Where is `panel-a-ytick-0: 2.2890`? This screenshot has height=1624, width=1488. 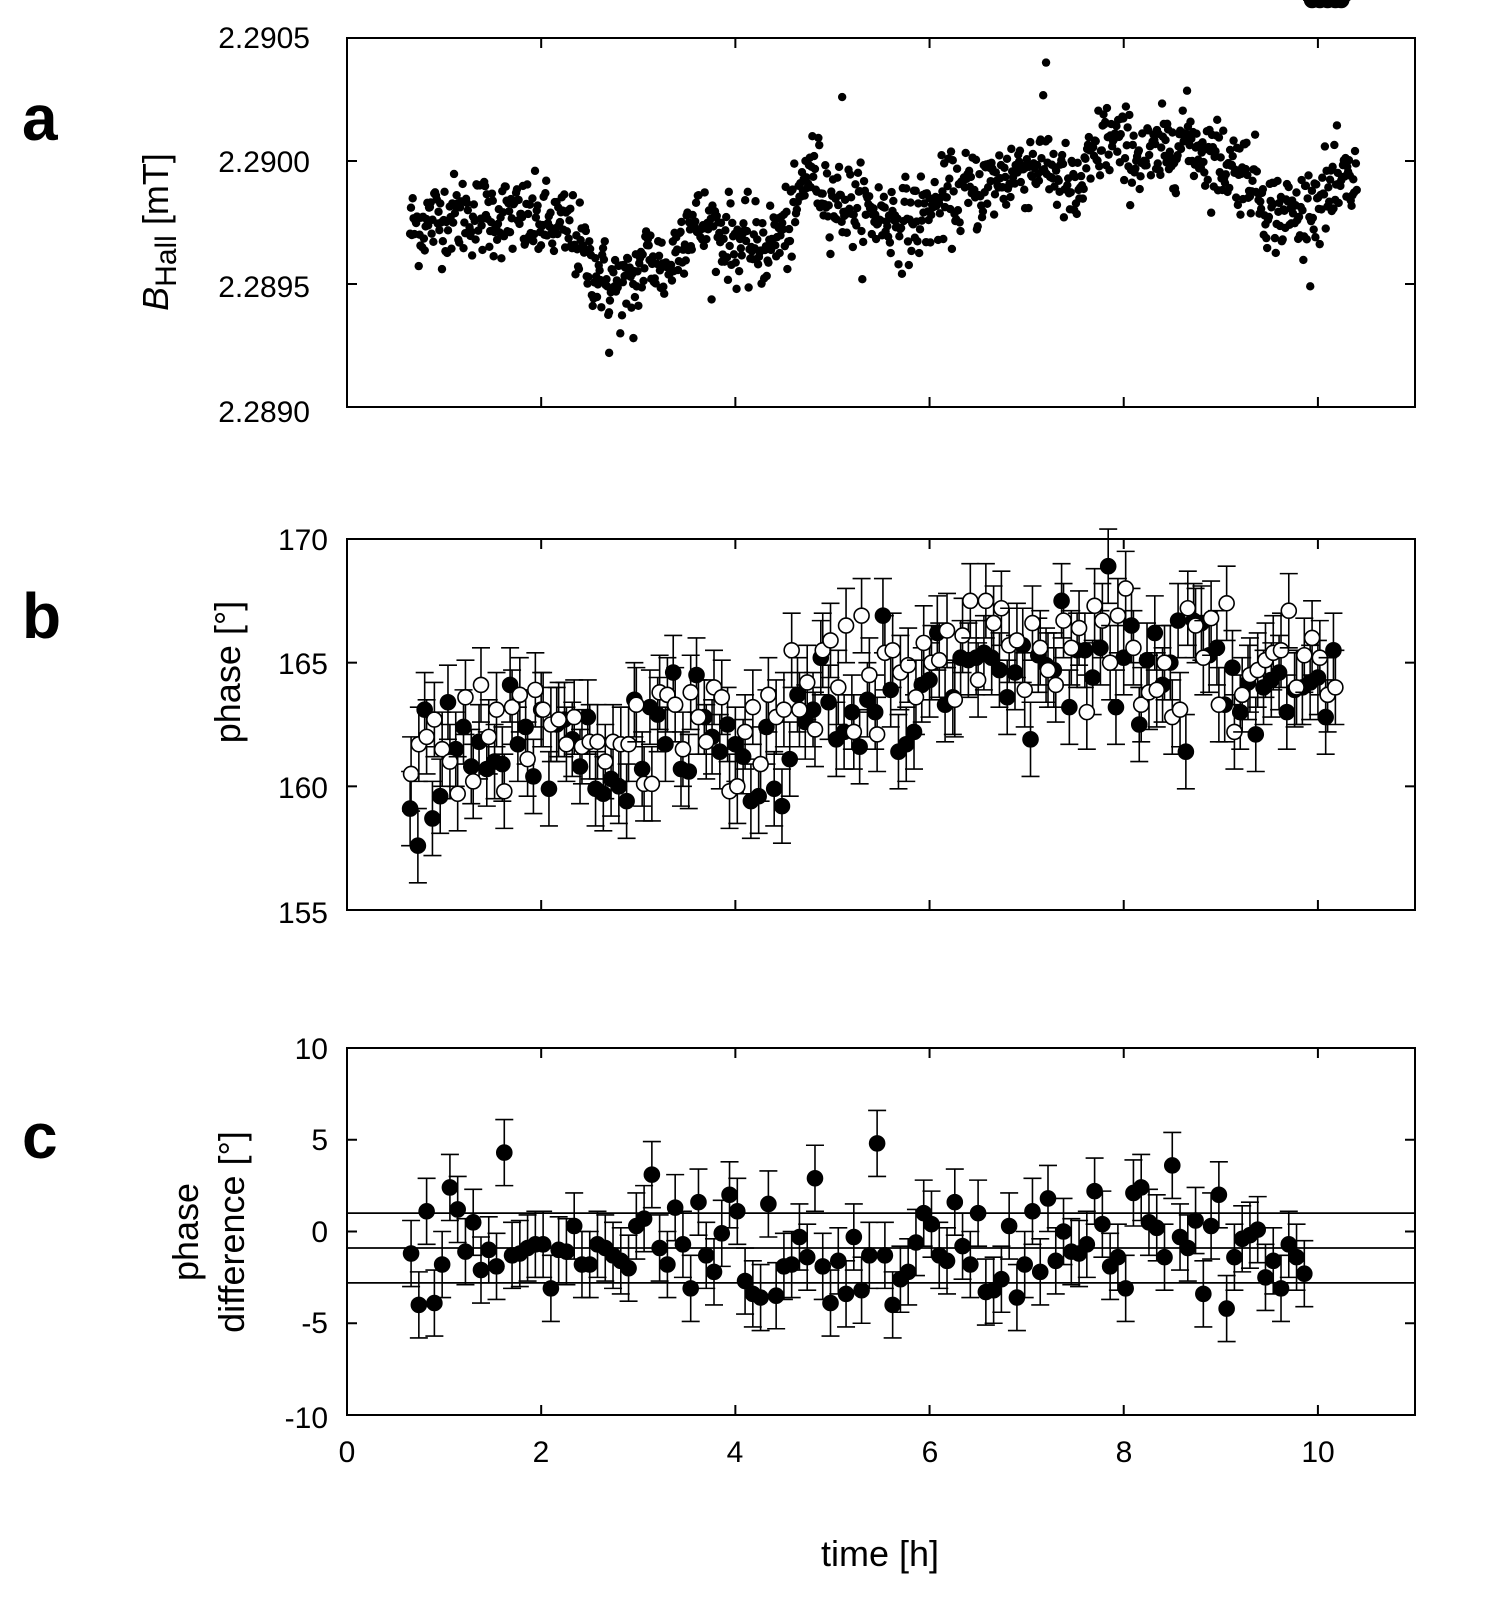 panel-a-ytick-0: 2.2890 is located at coordinates (264, 412).